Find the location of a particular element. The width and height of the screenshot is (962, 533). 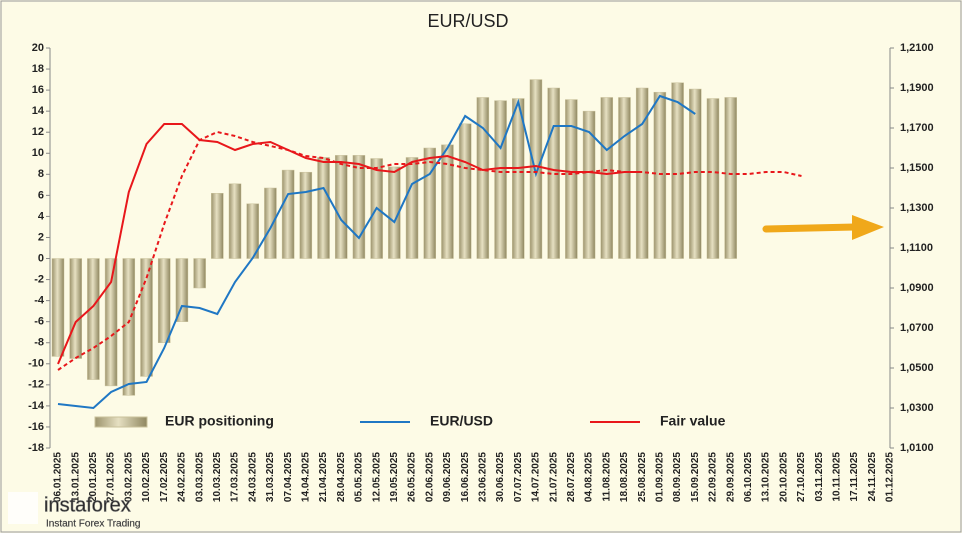

y-tick-label: 20 is located at coordinates (38, 48).